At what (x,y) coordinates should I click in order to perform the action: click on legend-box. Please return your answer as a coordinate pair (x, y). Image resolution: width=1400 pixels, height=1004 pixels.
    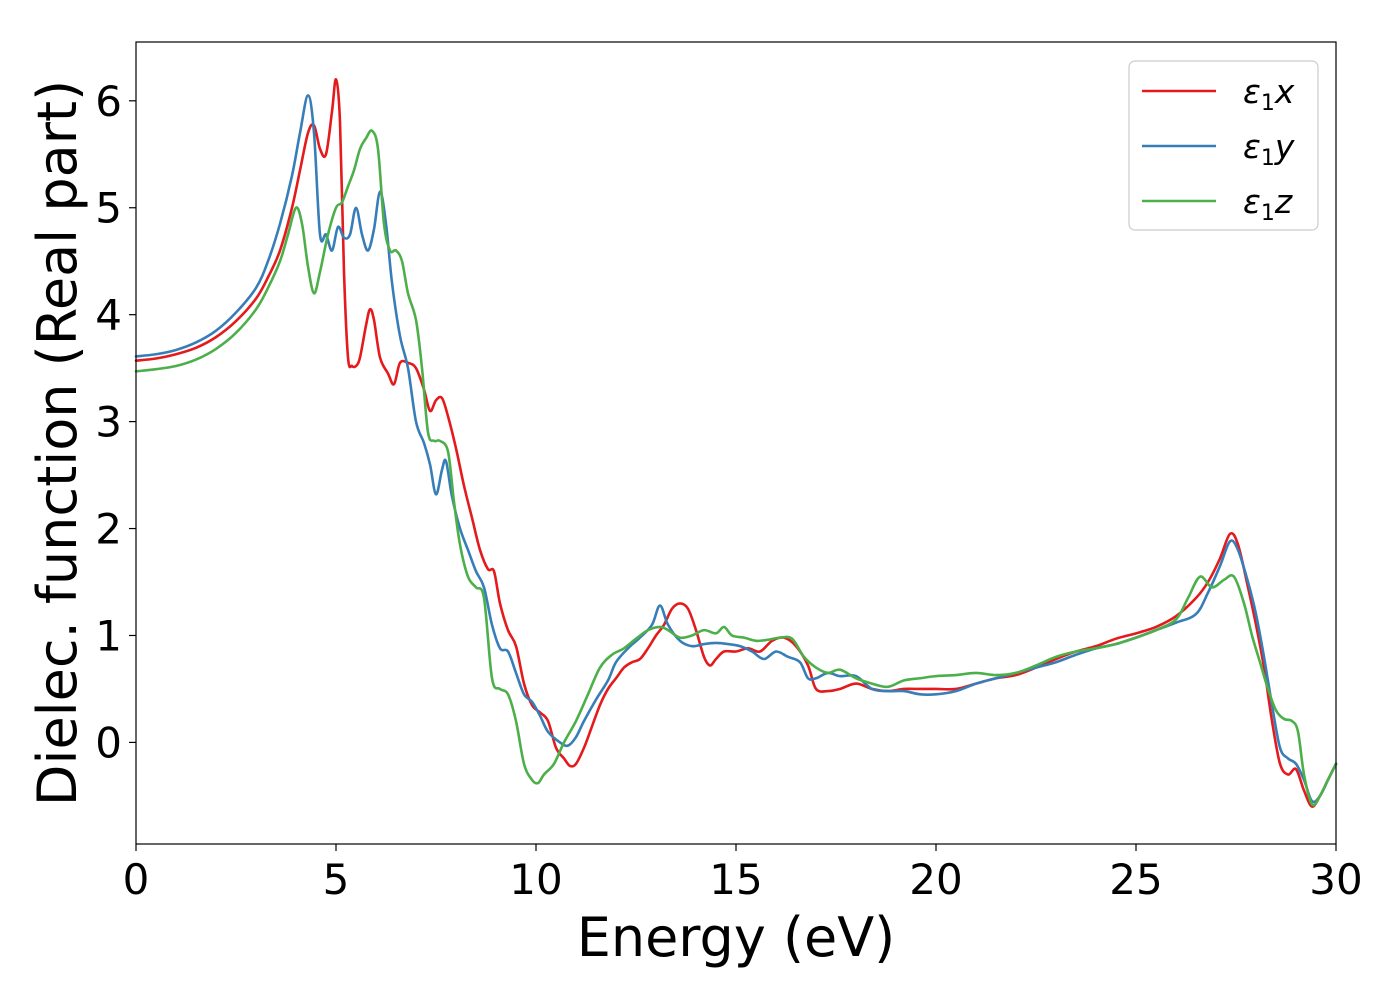
    Looking at the image, I should click on (1223, 145).